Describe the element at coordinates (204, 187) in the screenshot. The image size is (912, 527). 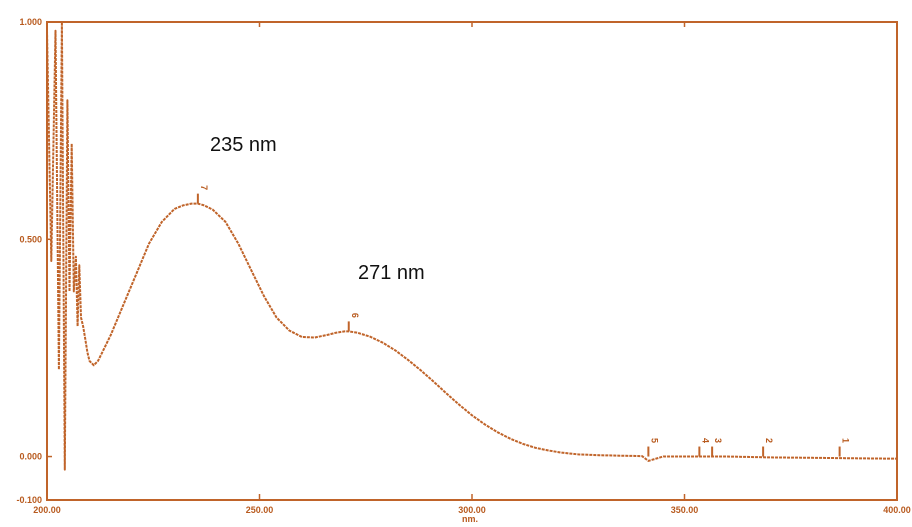
I see `peak-label: 7` at that location.